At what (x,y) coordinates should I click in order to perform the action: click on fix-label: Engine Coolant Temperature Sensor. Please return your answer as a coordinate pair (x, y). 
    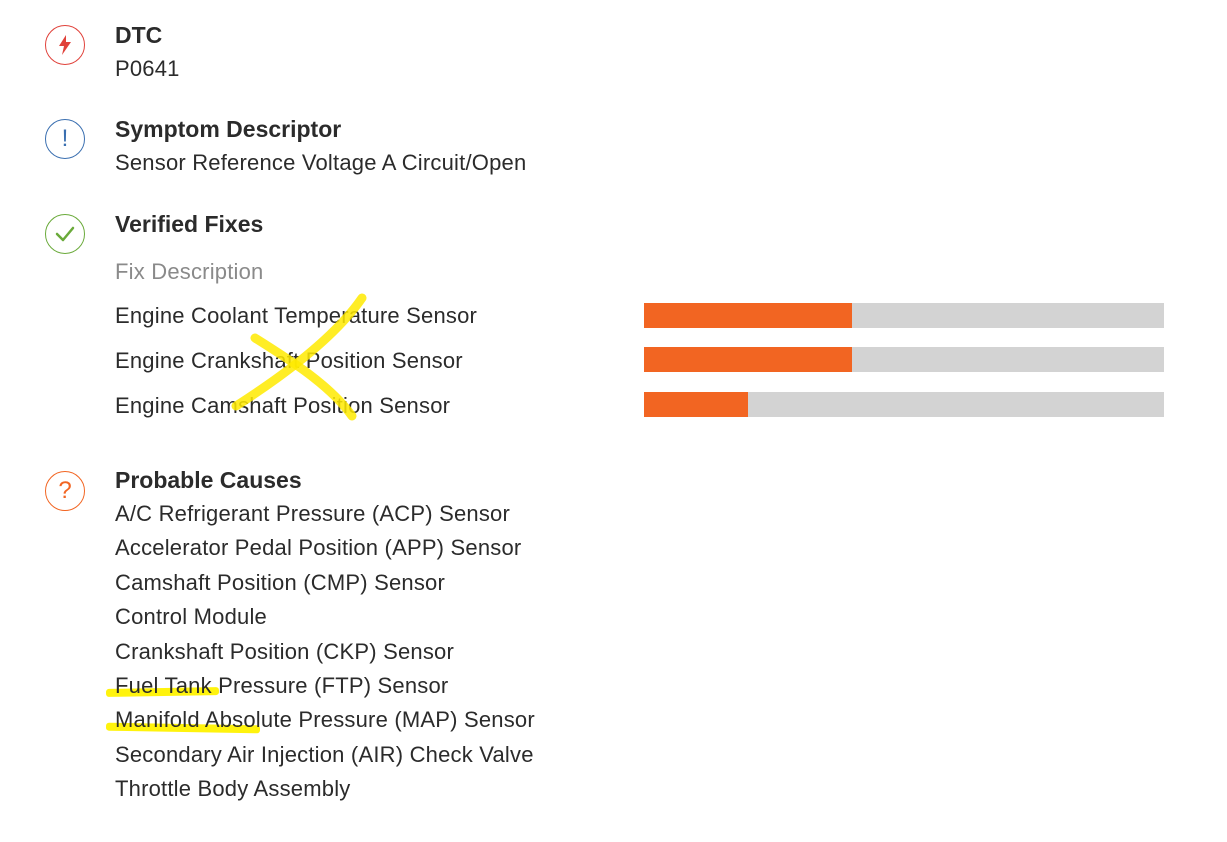
    Looking at the image, I should click on (296, 315).